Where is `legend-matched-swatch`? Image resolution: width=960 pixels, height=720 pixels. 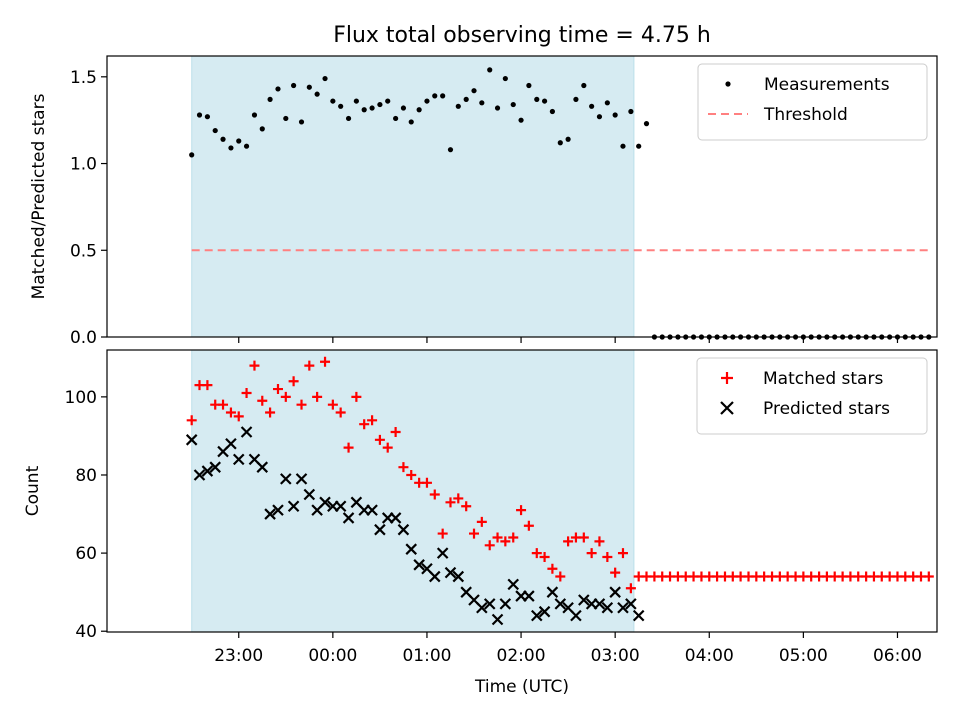
legend-matched-swatch is located at coordinates (727, 378).